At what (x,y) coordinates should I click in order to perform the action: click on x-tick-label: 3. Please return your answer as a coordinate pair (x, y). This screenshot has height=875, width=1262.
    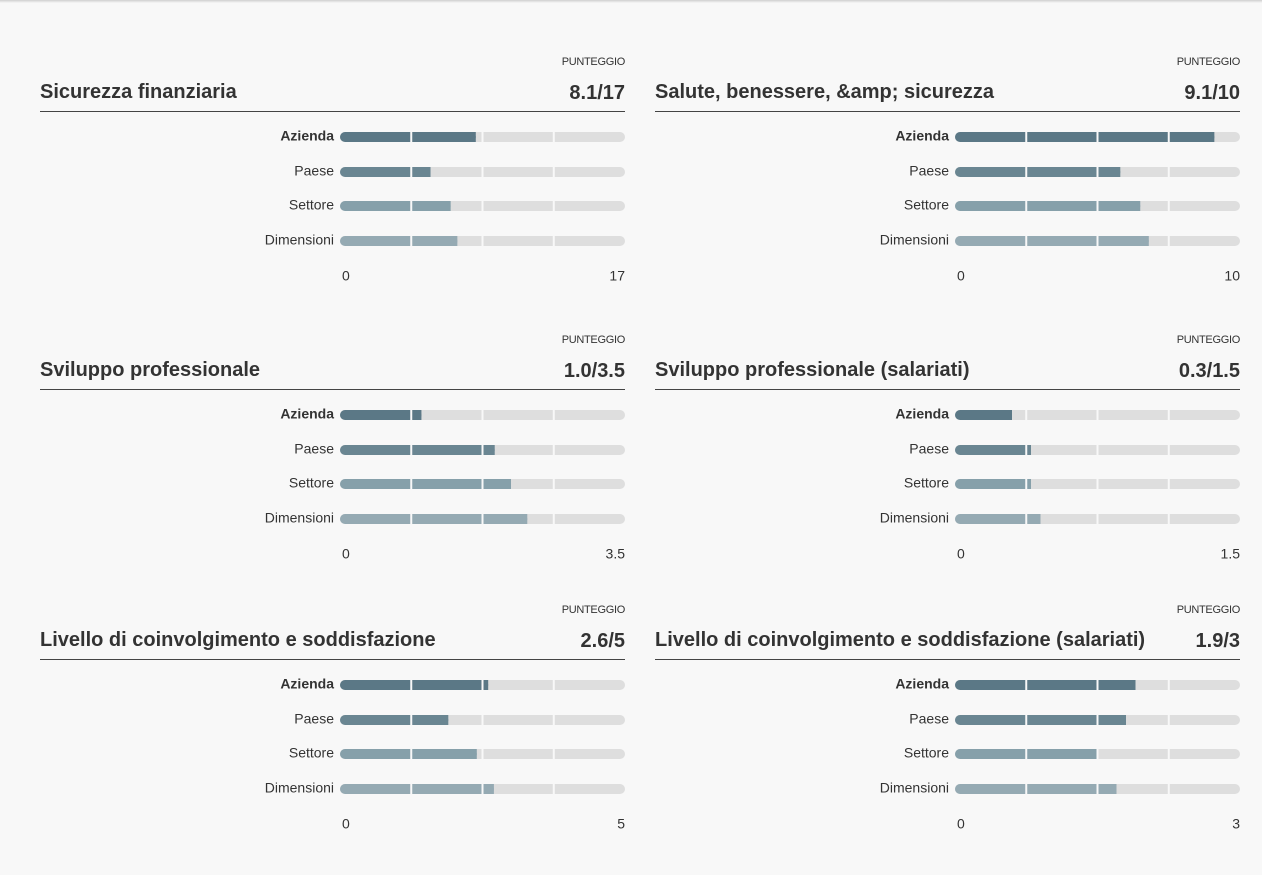
    Looking at the image, I should click on (1236, 824).